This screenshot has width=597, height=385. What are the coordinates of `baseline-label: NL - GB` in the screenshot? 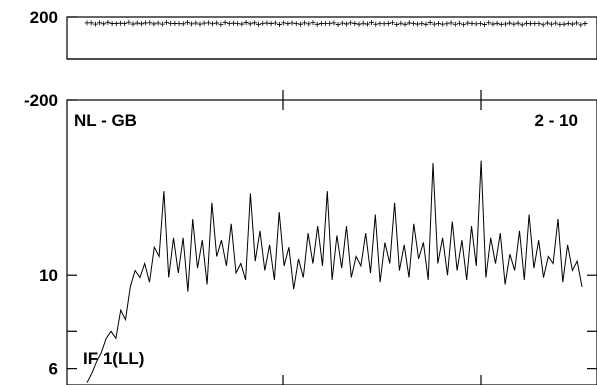 It's located at (105, 120).